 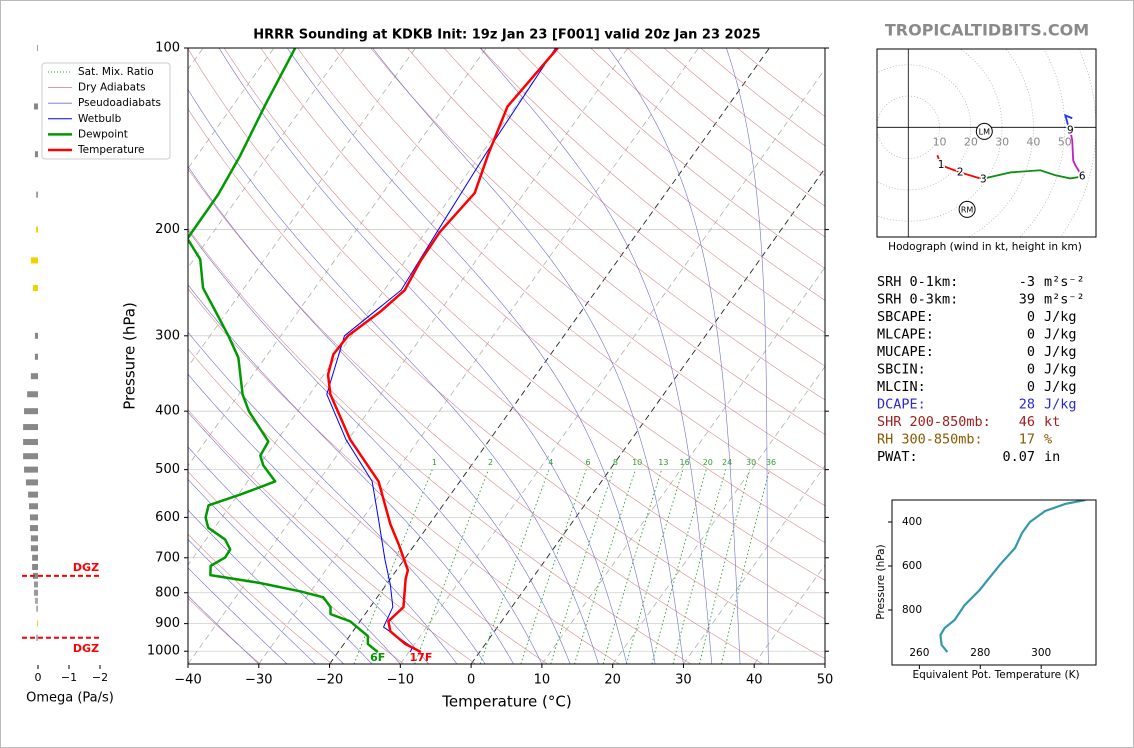 I want to click on theta-area, so click(x=1012, y=576).